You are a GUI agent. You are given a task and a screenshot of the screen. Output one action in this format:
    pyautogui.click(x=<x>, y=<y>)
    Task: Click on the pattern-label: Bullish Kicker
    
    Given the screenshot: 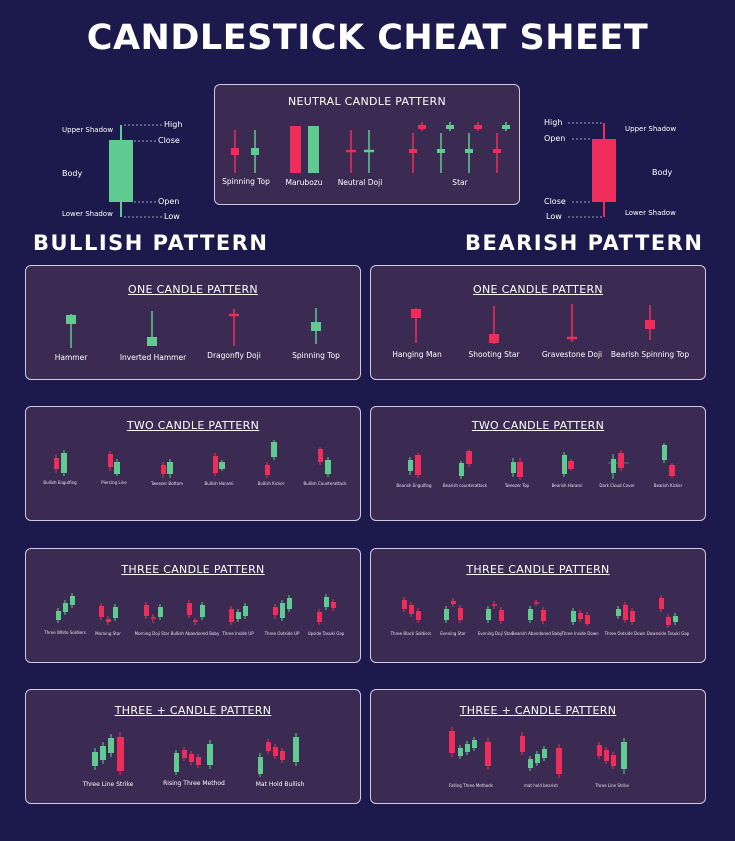 What is the action you would take?
    pyautogui.click(x=271, y=483)
    